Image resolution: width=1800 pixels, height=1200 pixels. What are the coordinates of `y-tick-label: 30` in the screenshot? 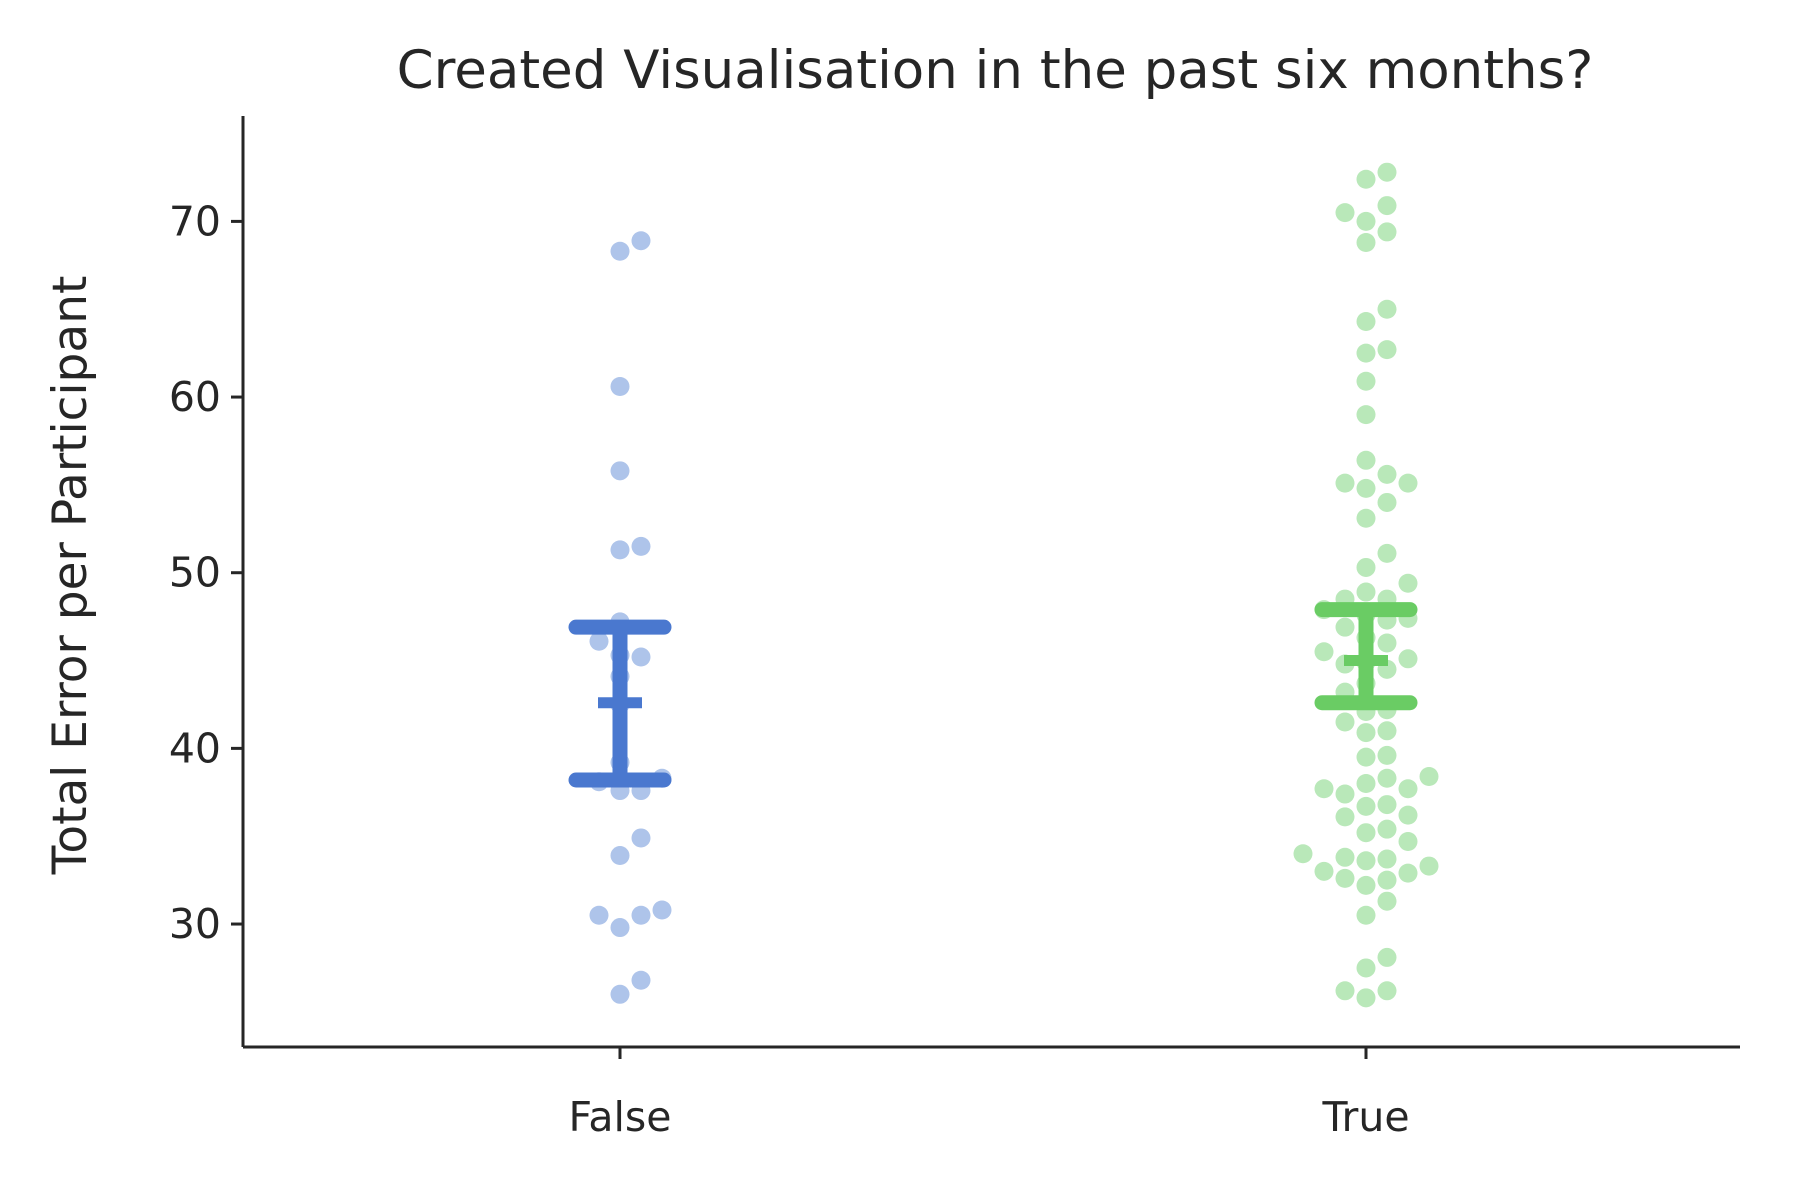 It's located at (195, 924).